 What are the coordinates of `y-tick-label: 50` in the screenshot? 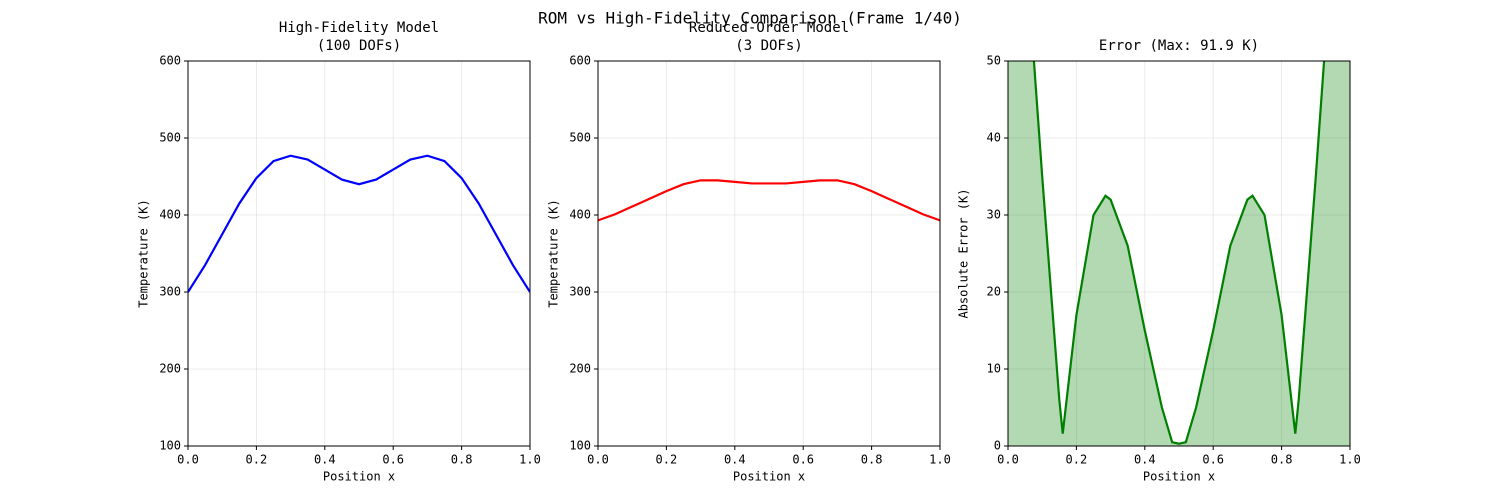 It's located at (994, 61).